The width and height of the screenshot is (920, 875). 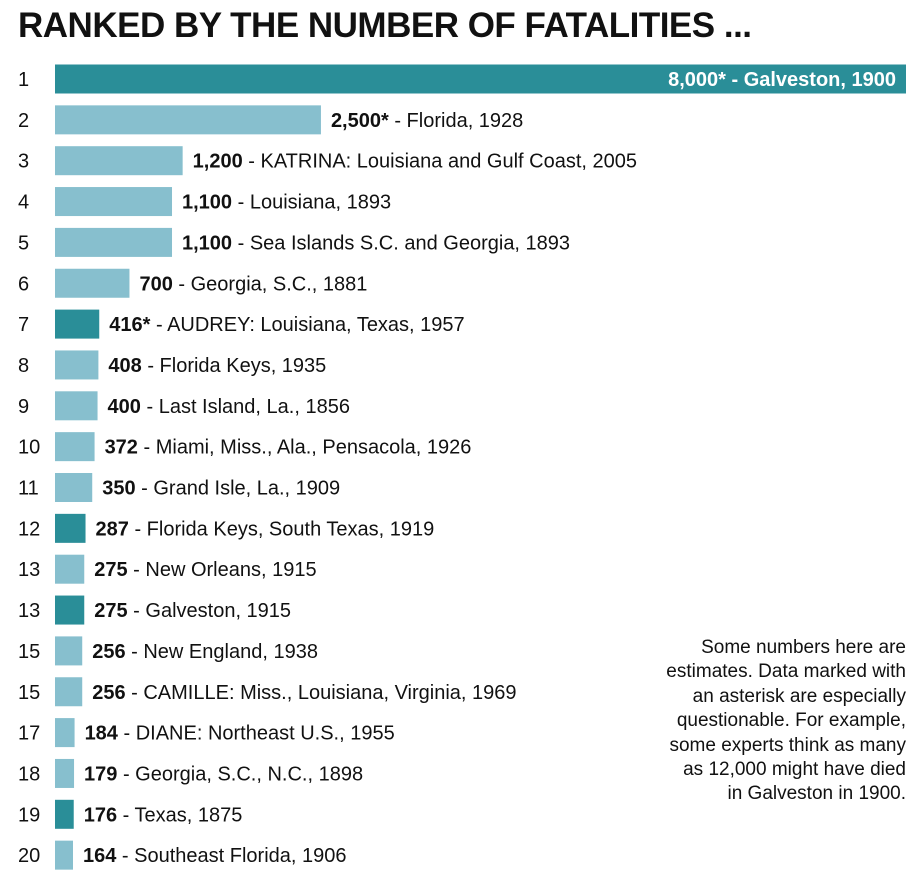 I want to click on value-text: 164, so click(x=100, y=856).